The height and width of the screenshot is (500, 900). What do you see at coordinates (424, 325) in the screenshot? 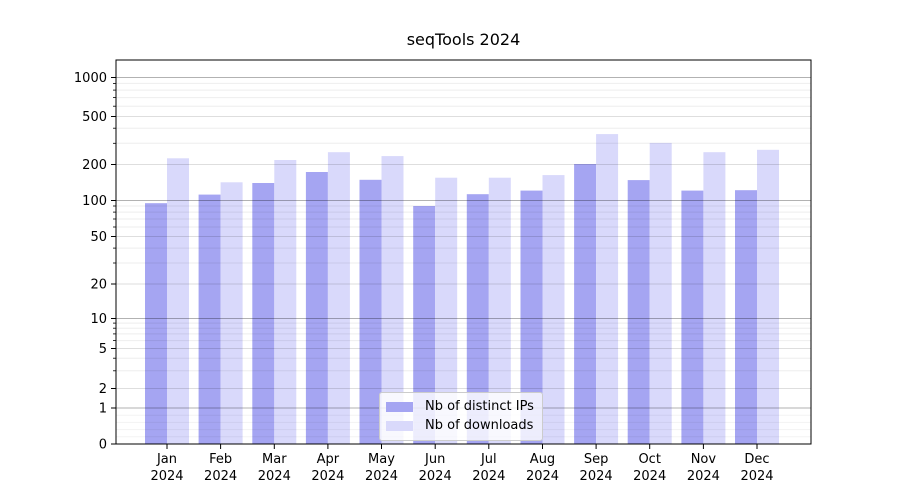
I see `bar-distinct-ips-jun` at bounding box center [424, 325].